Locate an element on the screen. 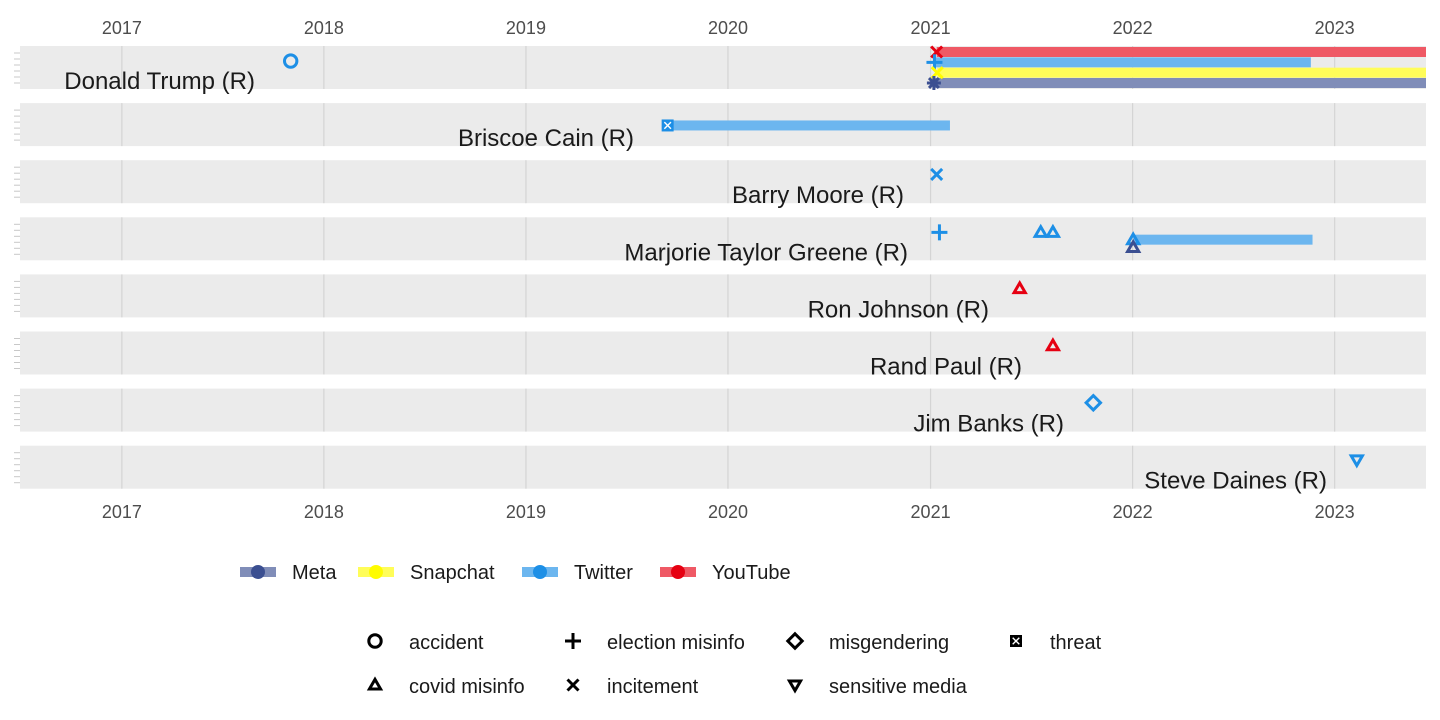  row-label: Jim Banks (R) is located at coordinates (988, 424).